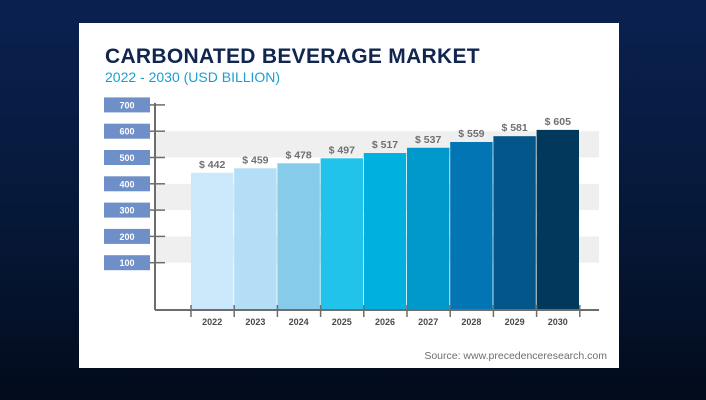 Image resolution: width=706 pixels, height=400 pixels. I want to click on value-label-2026: $ 517, so click(385, 145).